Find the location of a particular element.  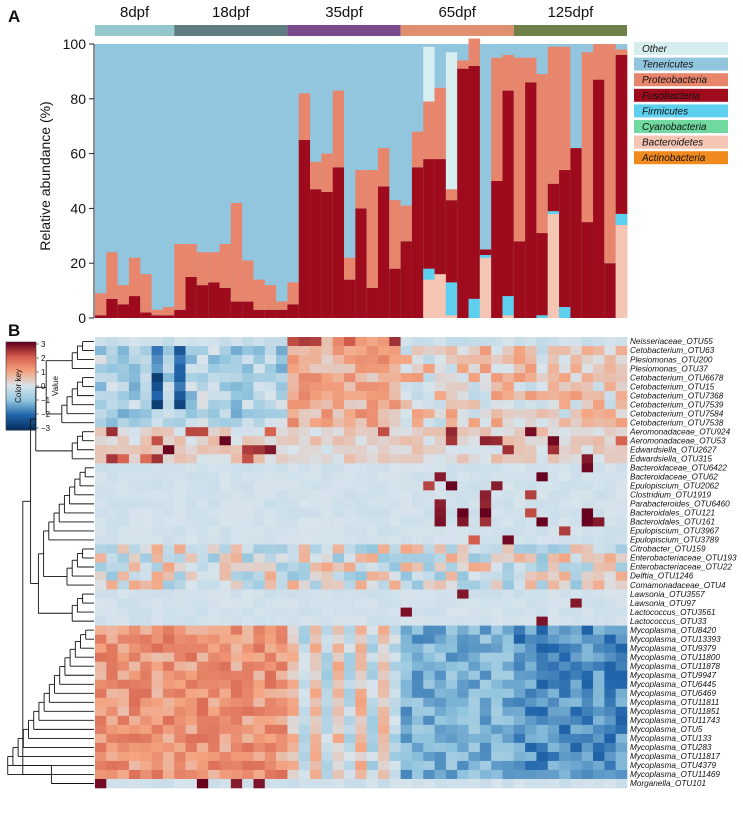

row-label: Mycoplasma_OTU283 is located at coordinates (671, 747).